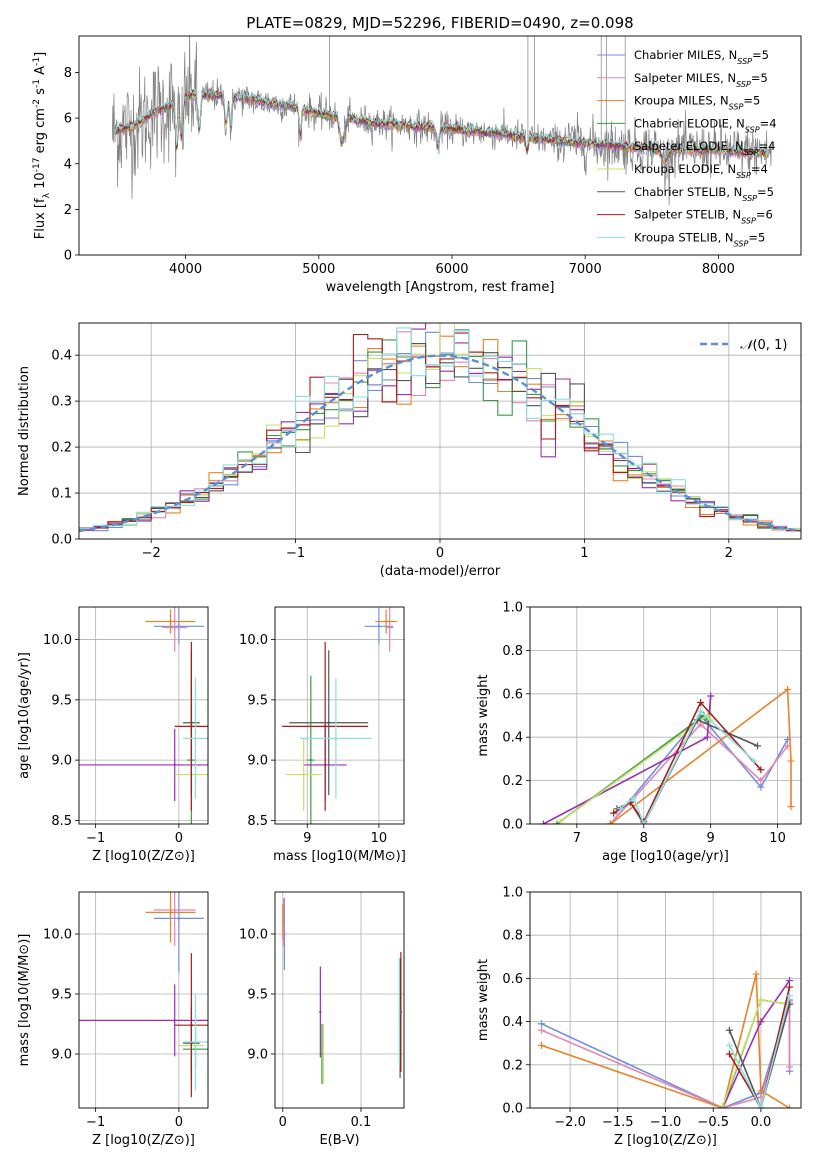 The image size is (819, 1174). Describe the element at coordinates (761, 1122) in the screenshot. I see `x-tick-label: 0.0` at that location.